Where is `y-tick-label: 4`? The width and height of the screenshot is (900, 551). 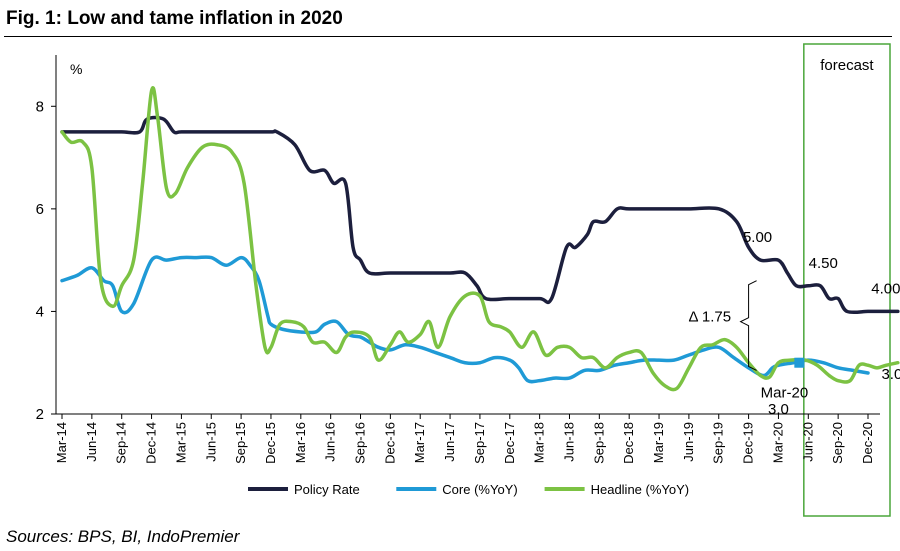 y-tick-label: 4 is located at coordinates (40, 311).